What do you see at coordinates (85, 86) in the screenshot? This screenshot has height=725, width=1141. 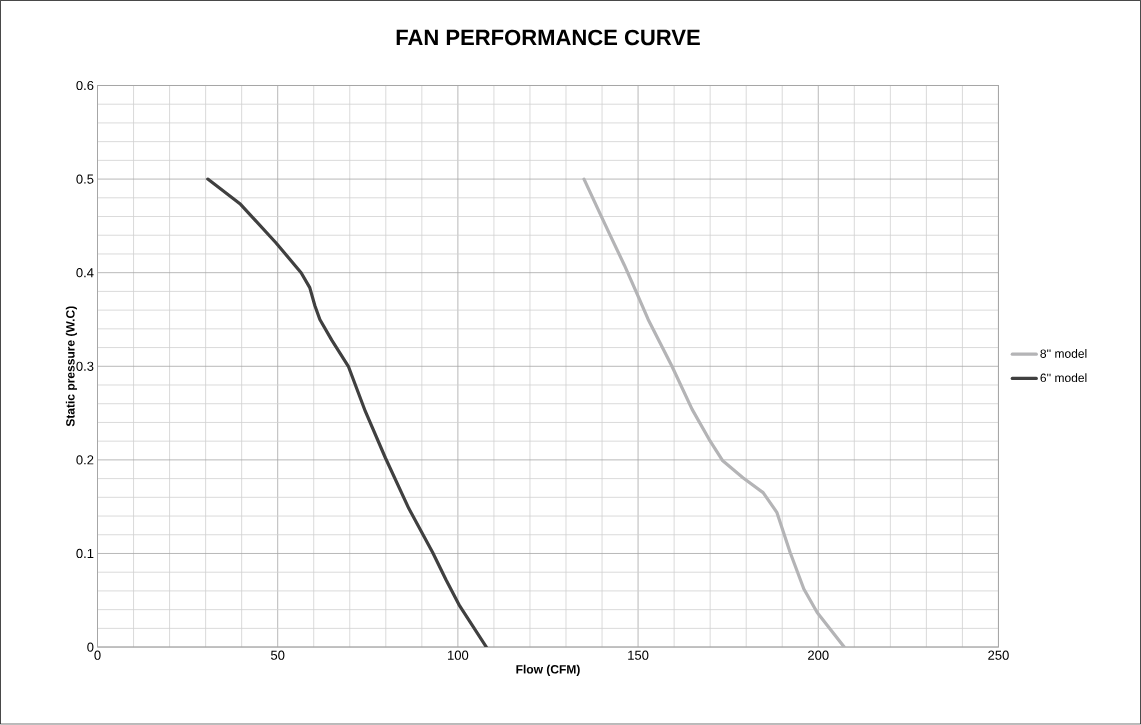 I see `y-tick-label: 0.6` at bounding box center [85, 86].